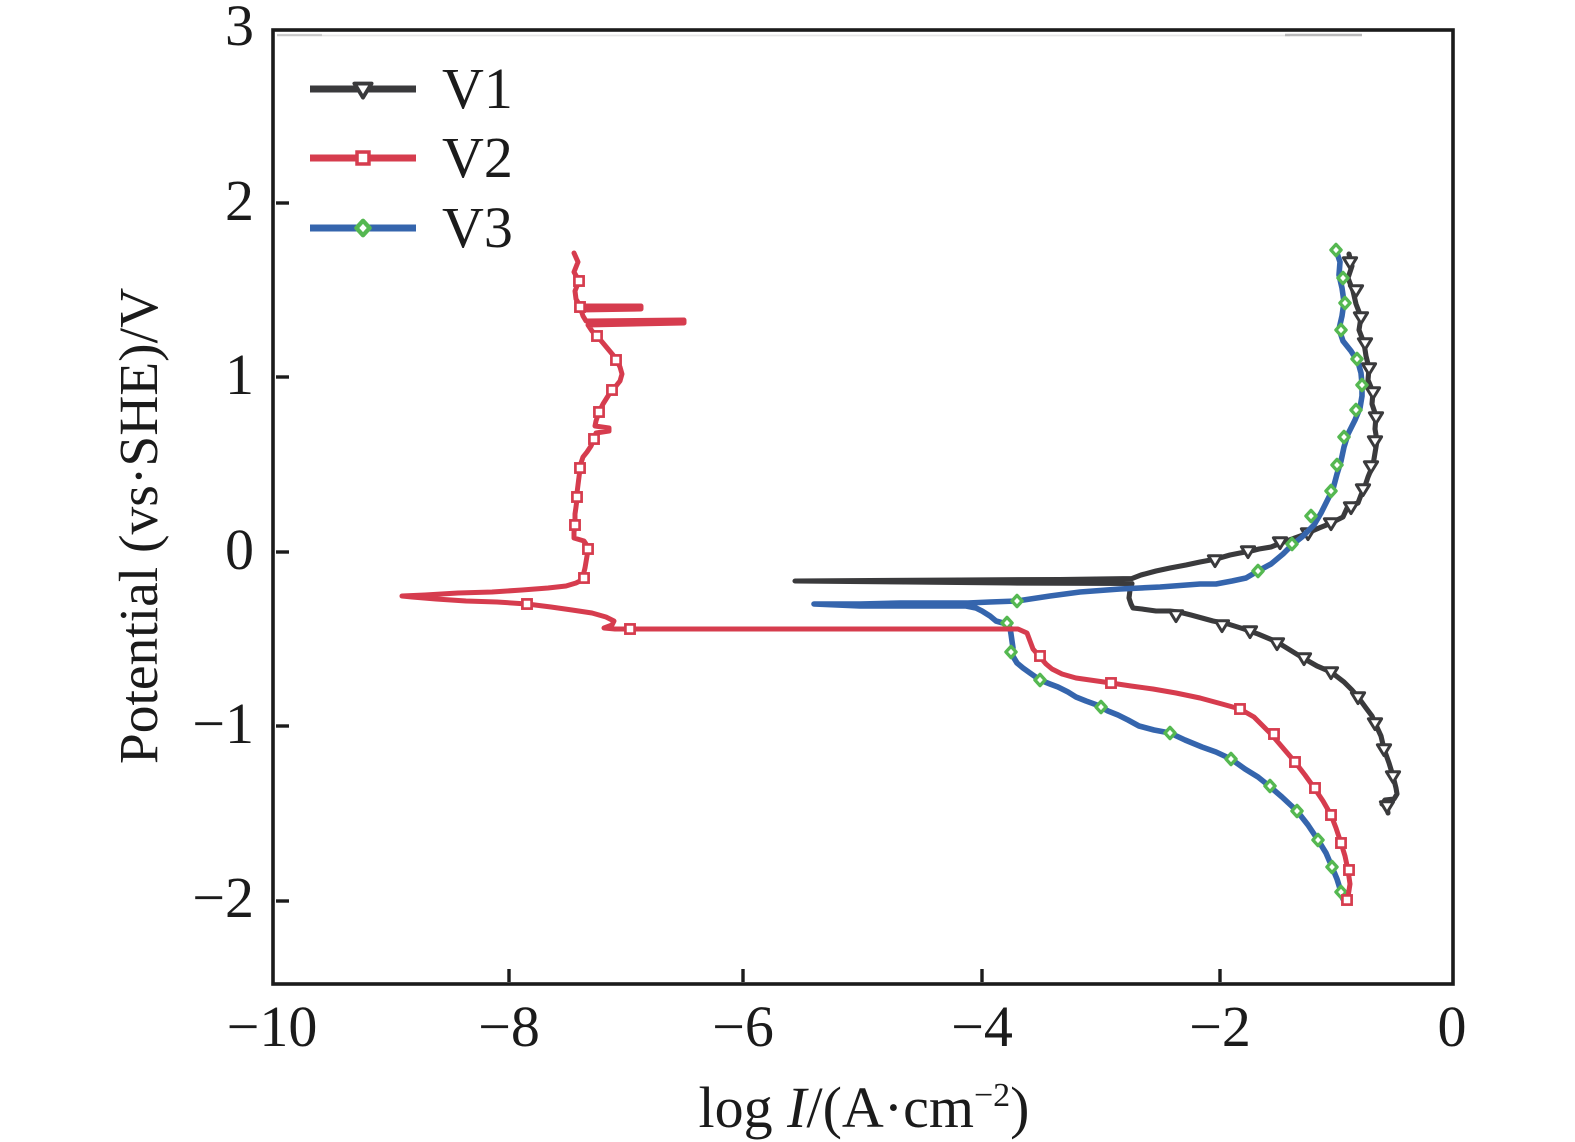 This screenshot has height=1142, width=1575. Describe the element at coordinates (509, 1026) in the screenshot. I see `svg-text: −8` at that location.